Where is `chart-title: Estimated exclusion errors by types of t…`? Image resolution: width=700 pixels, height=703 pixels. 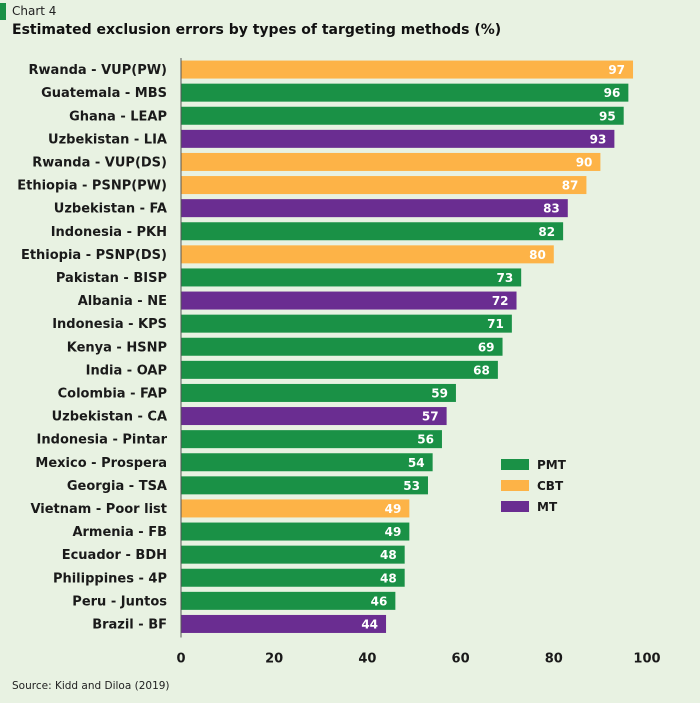 chart-title: Estimated exclusion errors by types of t… is located at coordinates (257, 30).